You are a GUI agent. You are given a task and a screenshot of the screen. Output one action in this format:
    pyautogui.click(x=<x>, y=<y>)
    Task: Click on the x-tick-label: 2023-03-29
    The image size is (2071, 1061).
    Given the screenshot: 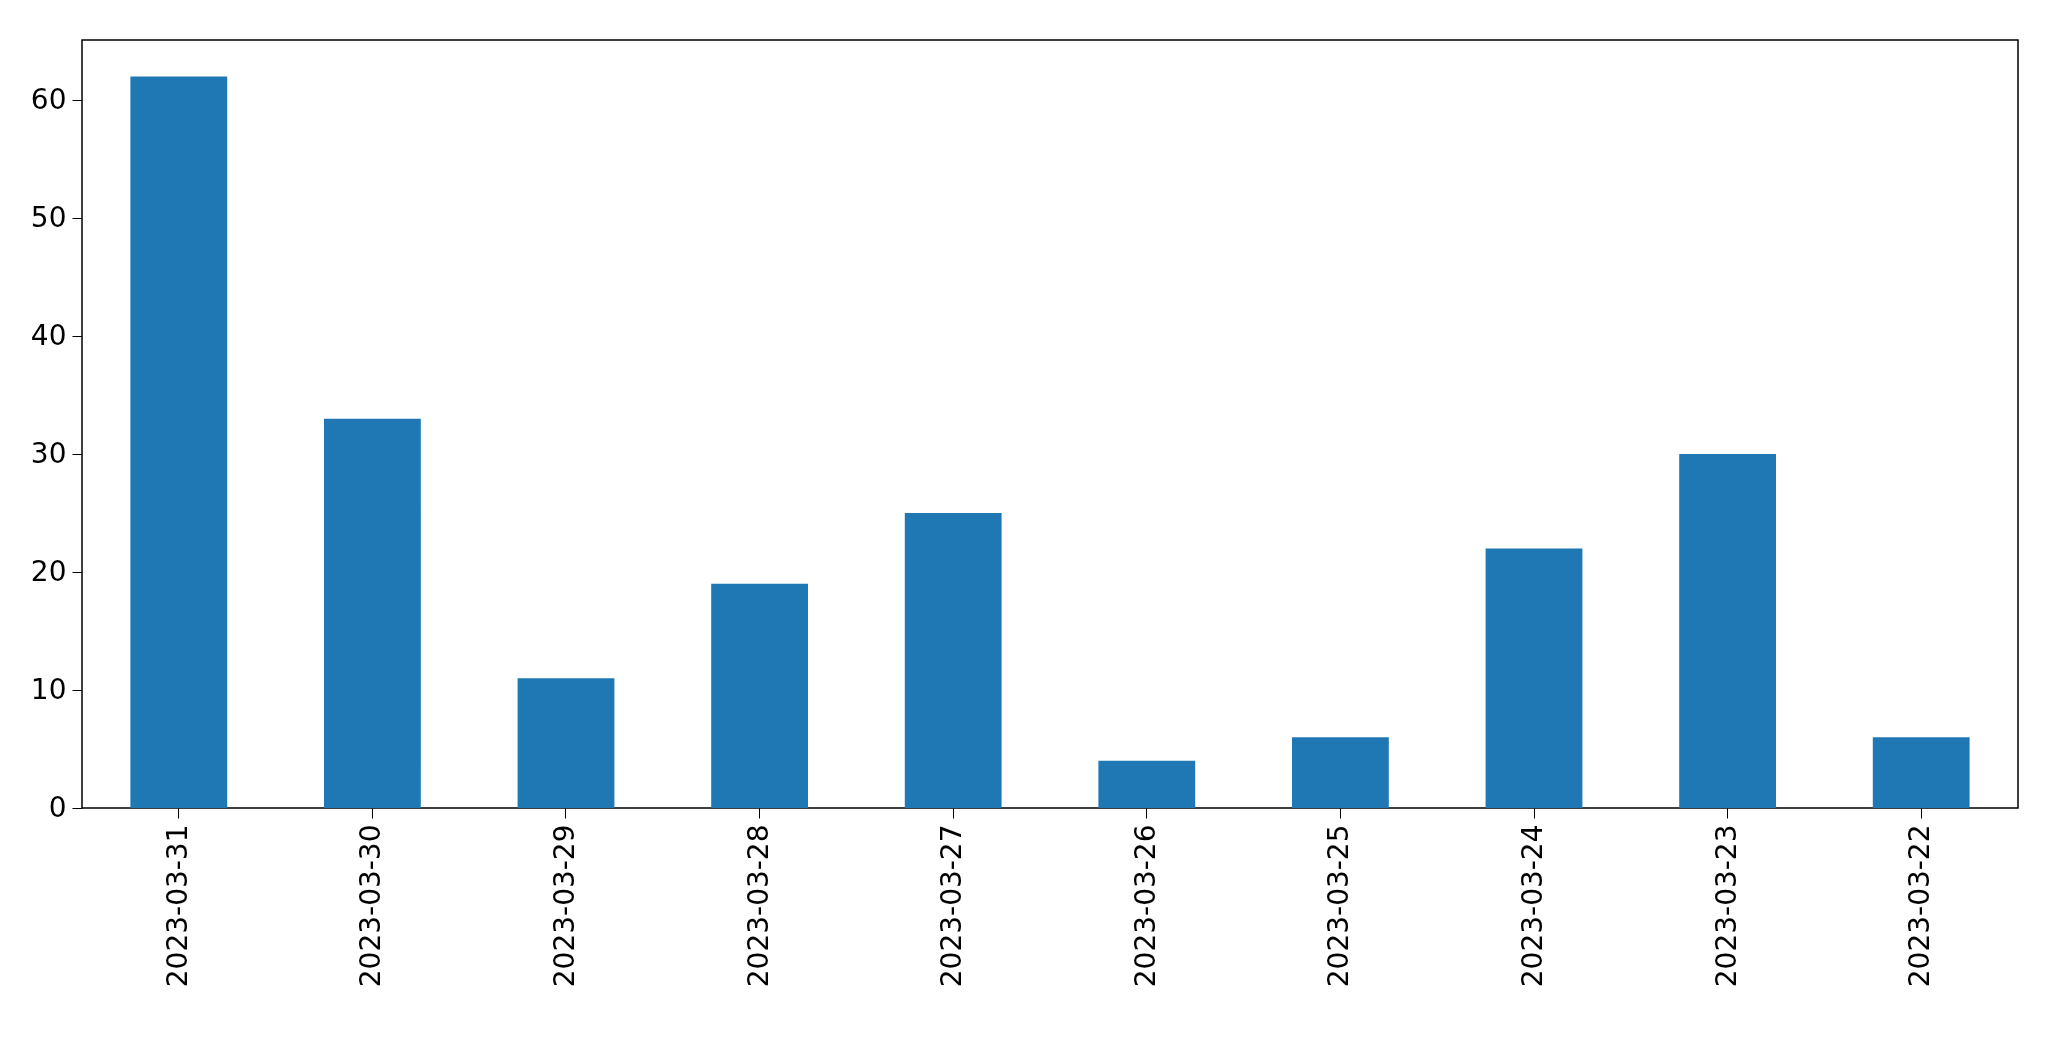 What is the action you would take?
    pyautogui.click(x=564, y=906)
    